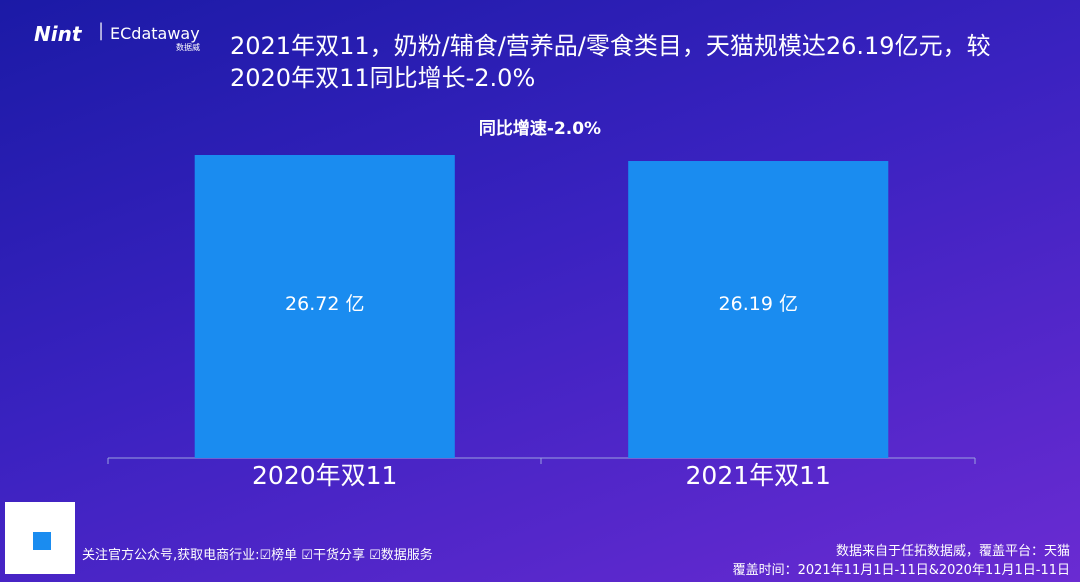 The image size is (1080, 582). What do you see at coordinates (383, 78) in the screenshot?
I see `chart-title-line: 2020年双11同比增长-2.0%` at bounding box center [383, 78].